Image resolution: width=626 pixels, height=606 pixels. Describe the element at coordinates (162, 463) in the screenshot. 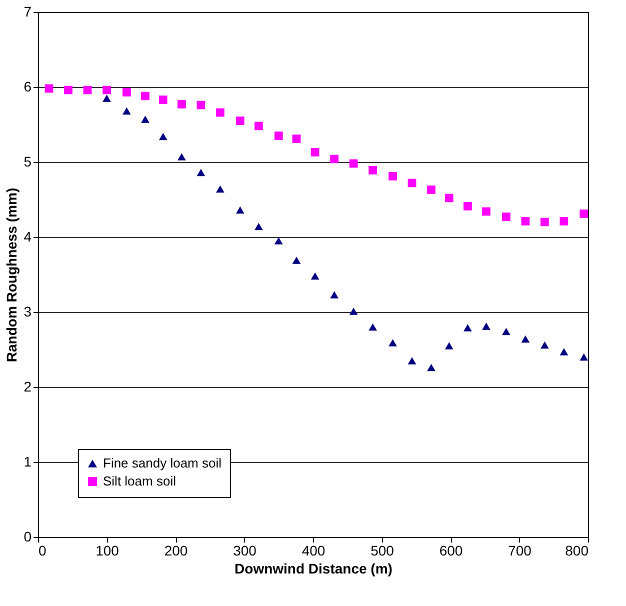

I see `legend-label: Fine sandy loam soil` at that location.